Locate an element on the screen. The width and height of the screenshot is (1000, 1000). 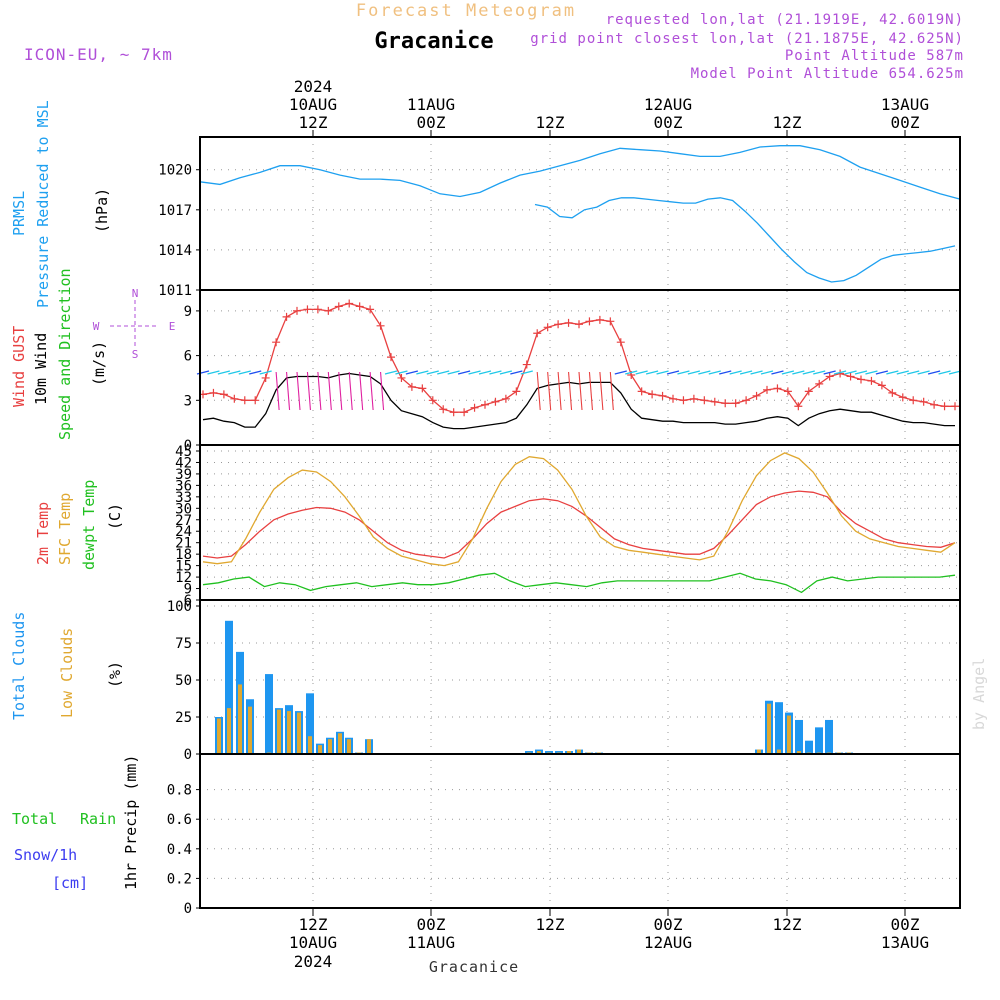
y-tick-label: 1017 is located at coordinates (175, 211).